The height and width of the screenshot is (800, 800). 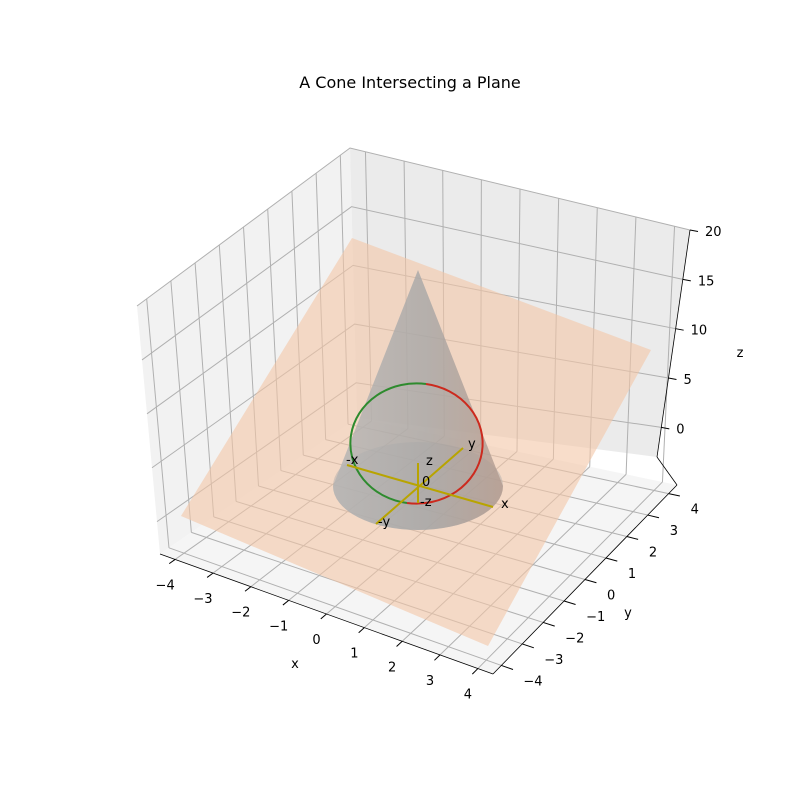 What do you see at coordinates (354, 654) in the screenshot?
I see `x-tick-label: 1` at bounding box center [354, 654].